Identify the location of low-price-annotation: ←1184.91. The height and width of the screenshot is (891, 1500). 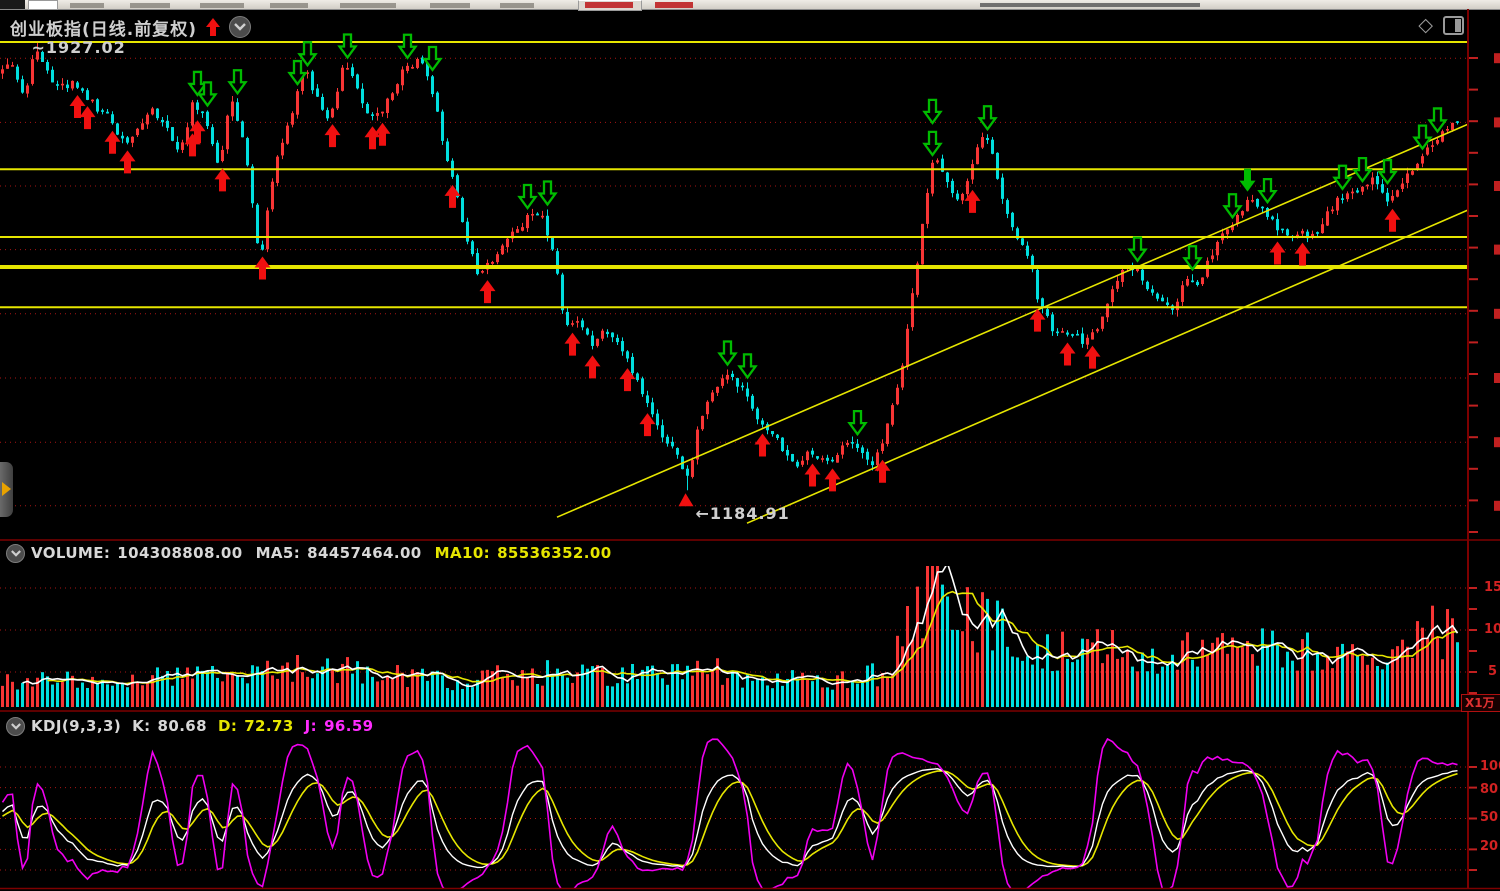
(742, 514).